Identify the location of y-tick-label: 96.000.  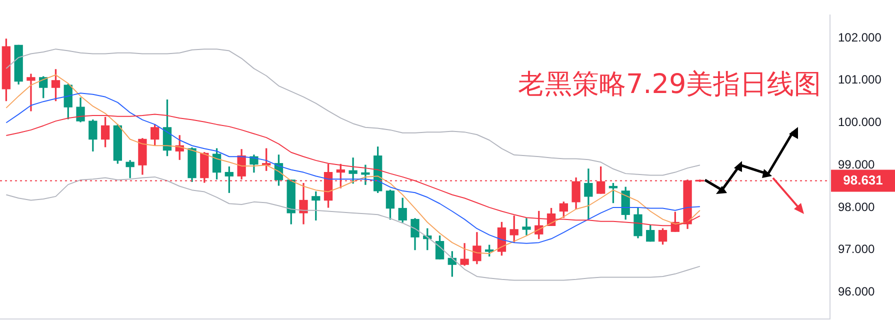
(857, 291).